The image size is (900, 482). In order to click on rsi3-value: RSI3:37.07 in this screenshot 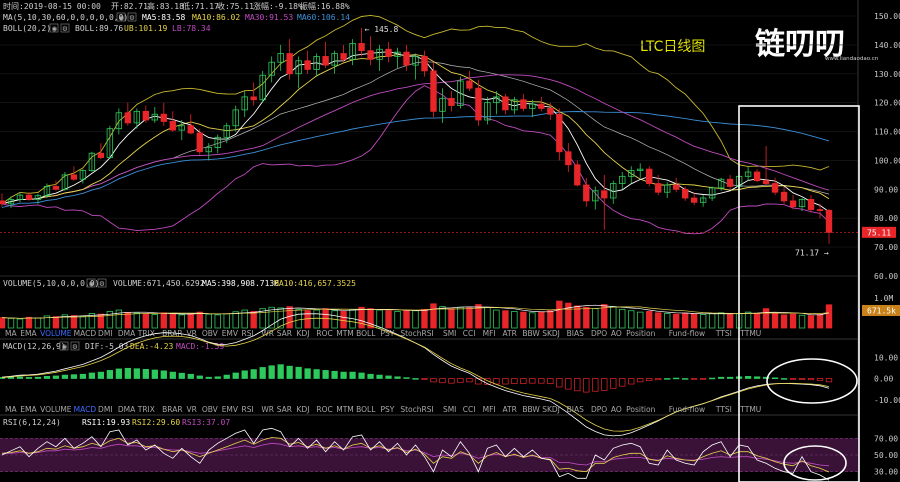, I will do `click(206, 422)`.